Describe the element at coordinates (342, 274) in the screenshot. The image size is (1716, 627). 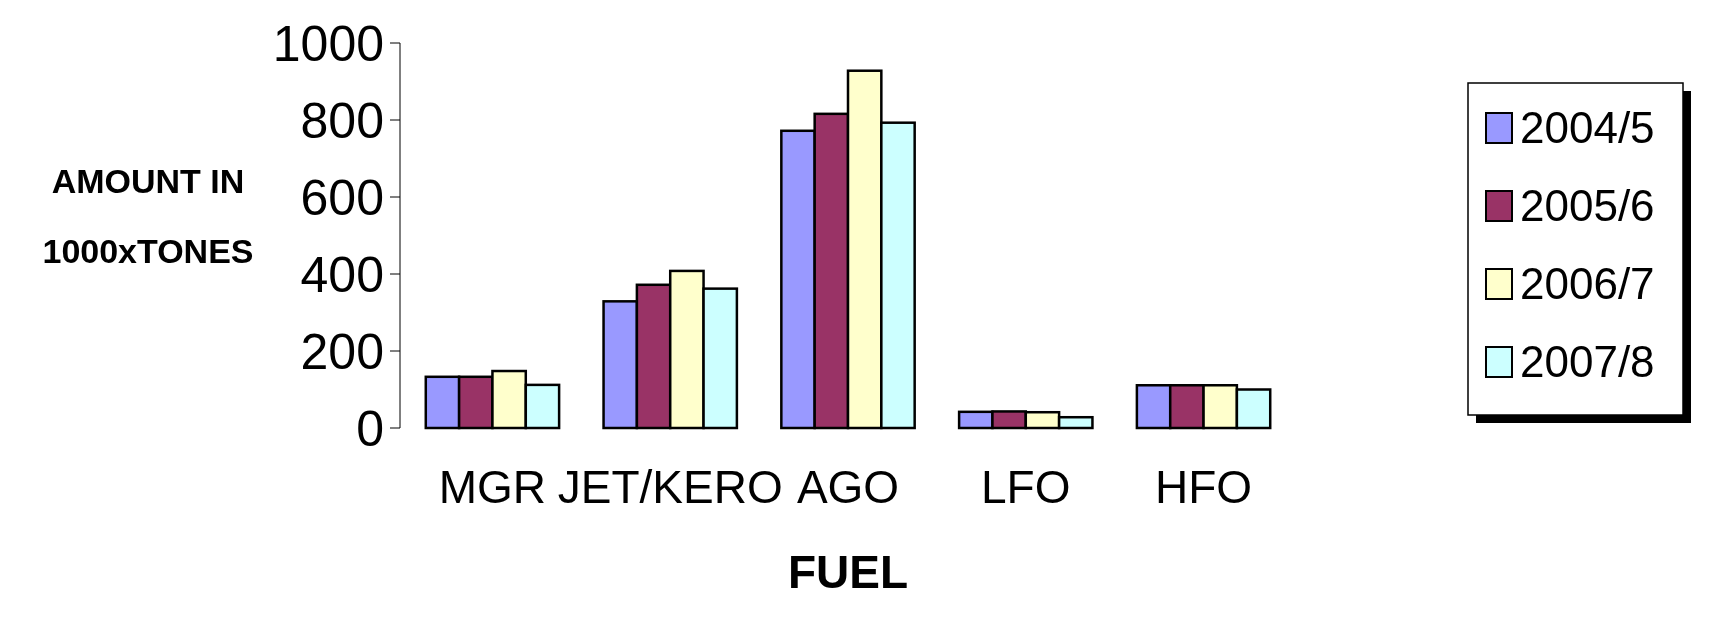
I see `y-tick-label: 400` at that location.